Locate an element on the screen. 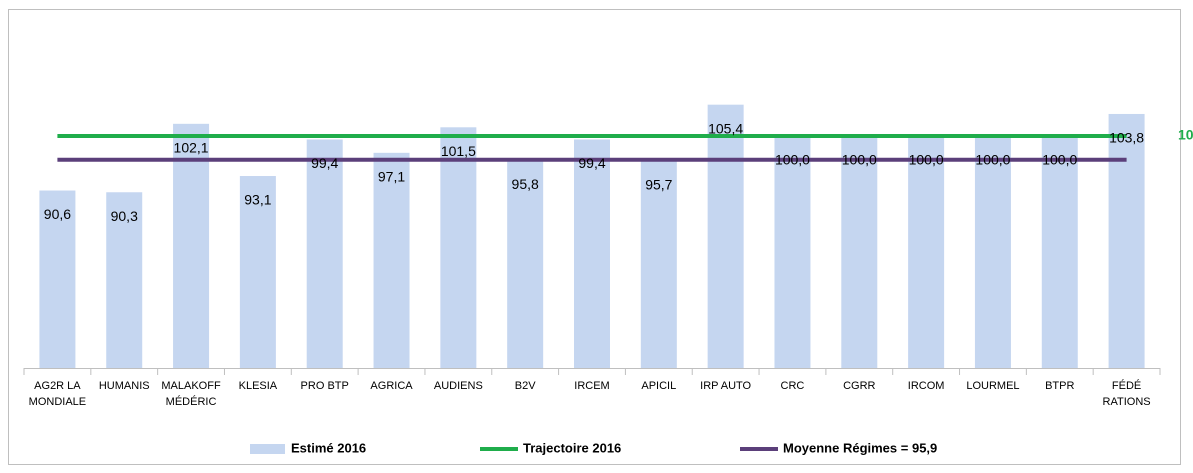 Image resolution: width=1193 pixels, height=473 pixels. x-tick-label: FÉDÉ RATIONS is located at coordinates (1126, 394).